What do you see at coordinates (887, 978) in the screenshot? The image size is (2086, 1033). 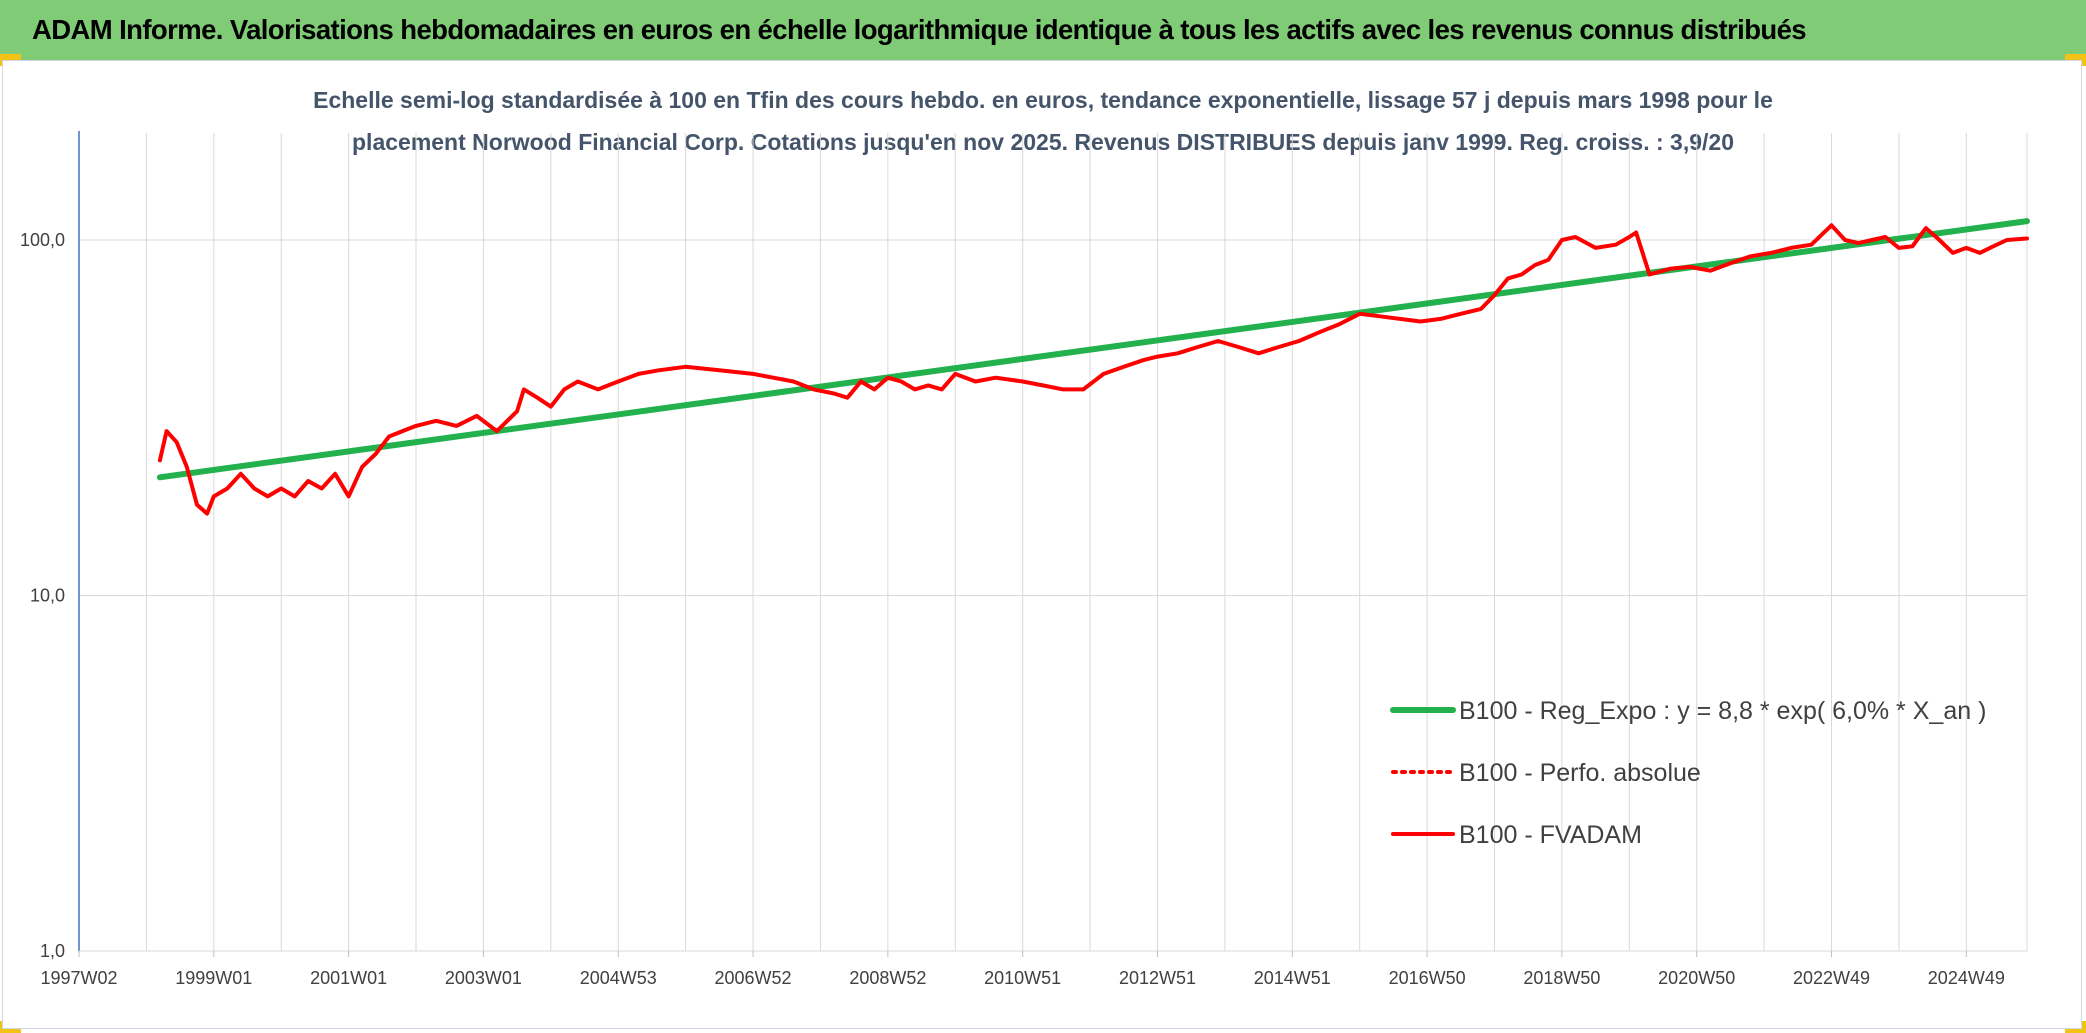 I see `x-tick-label: 2008W52` at bounding box center [887, 978].